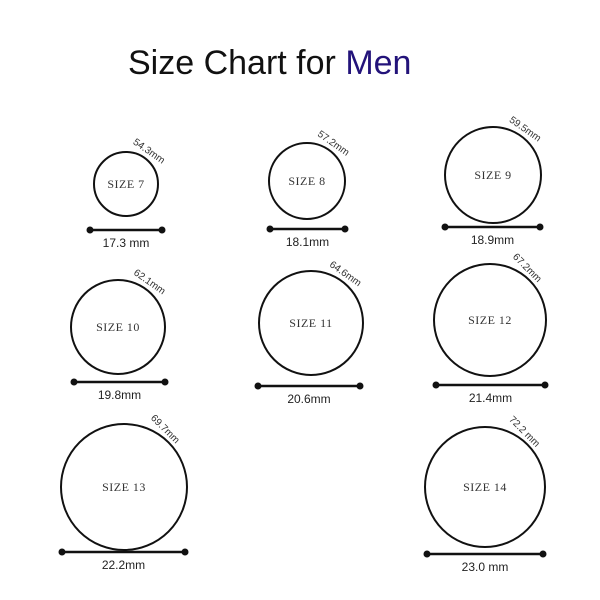  I want to click on diameter-label: 23.0 mm, so click(485, 567).